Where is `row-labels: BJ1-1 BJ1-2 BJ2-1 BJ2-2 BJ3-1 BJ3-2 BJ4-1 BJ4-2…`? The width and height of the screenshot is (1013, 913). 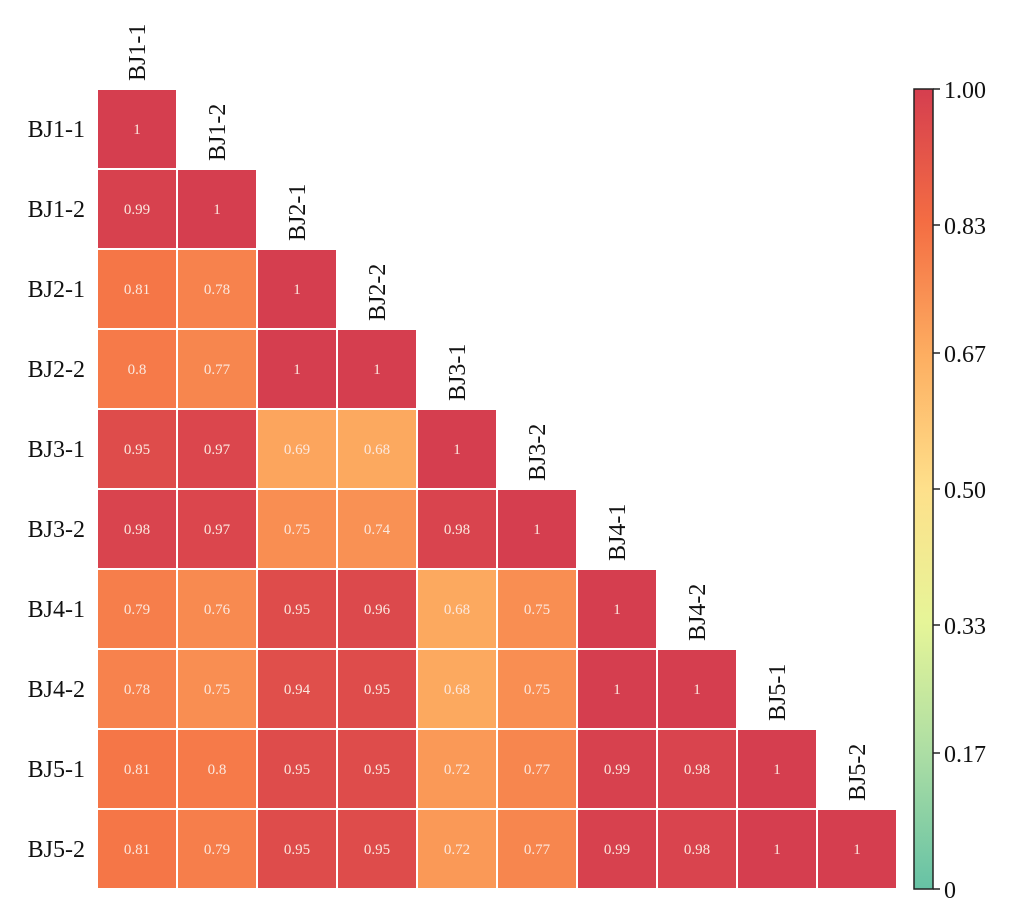
row-labels: BJ1-1 BJ1-2 BJ2-1 BJ2-2 BJ3-1 BJ3-2 BJ4-1 BJ4-2… is located at coordinates (56, 490).